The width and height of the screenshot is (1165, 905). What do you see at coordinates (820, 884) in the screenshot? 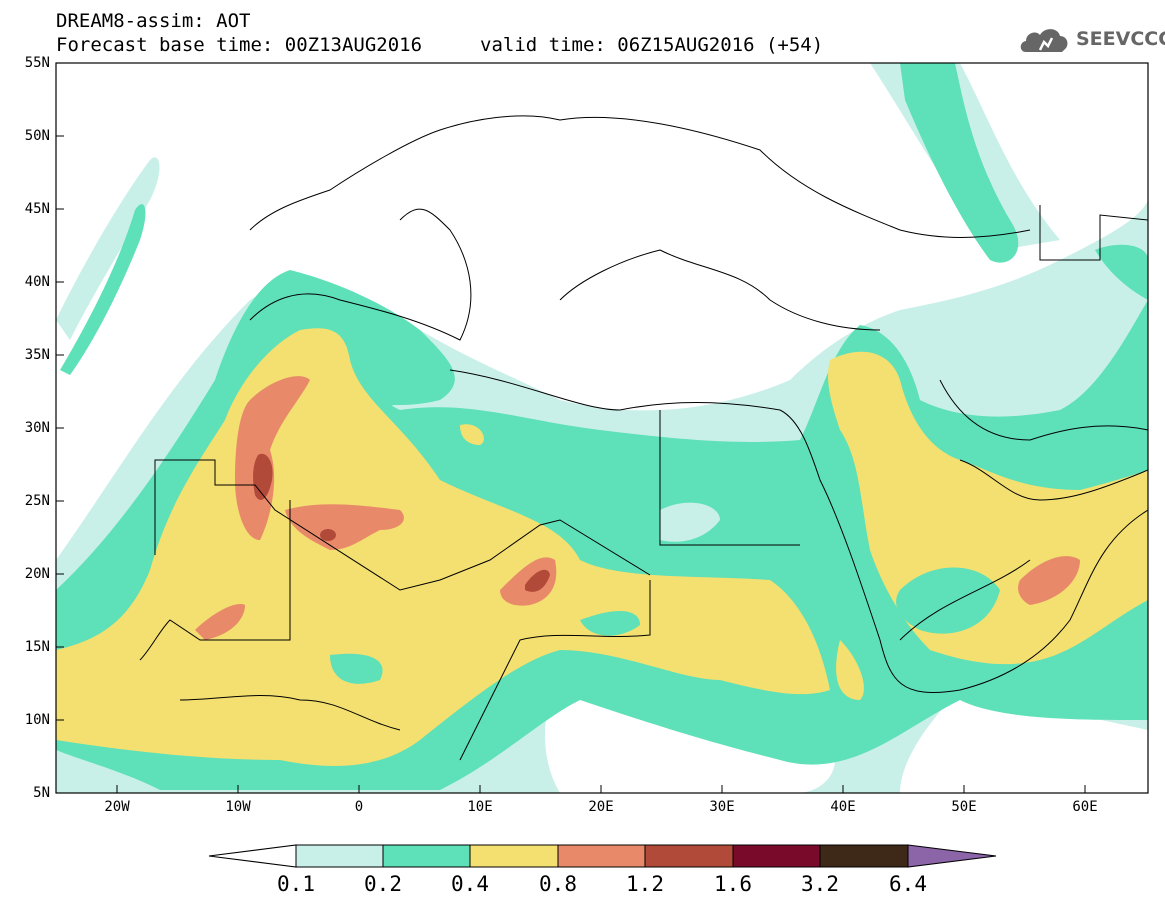
I see `colorbar-label: 3.2` at bounding box center [820, 884].